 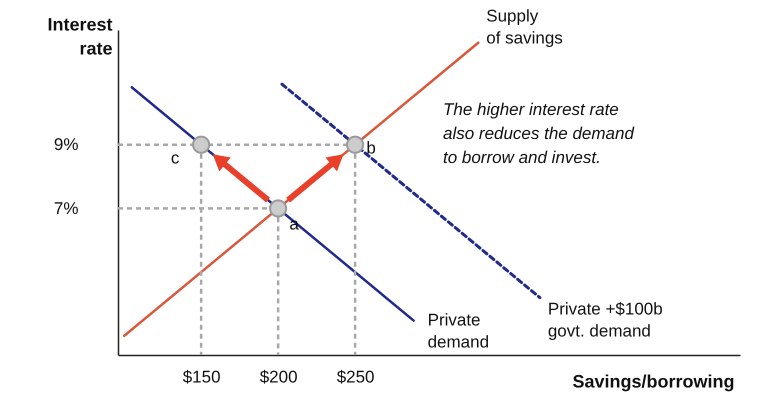 I want to click on x-axis-title: Savings/borrowing, so click(x=653, y=382).